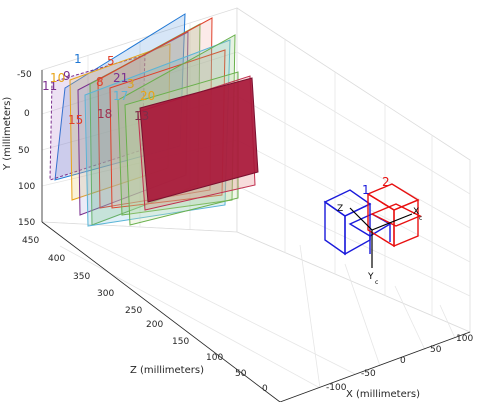  What do you see at coordinates (368, 374) in the screenshot?
I see `x-tick-2: -50` at bounding box center [368, 374].